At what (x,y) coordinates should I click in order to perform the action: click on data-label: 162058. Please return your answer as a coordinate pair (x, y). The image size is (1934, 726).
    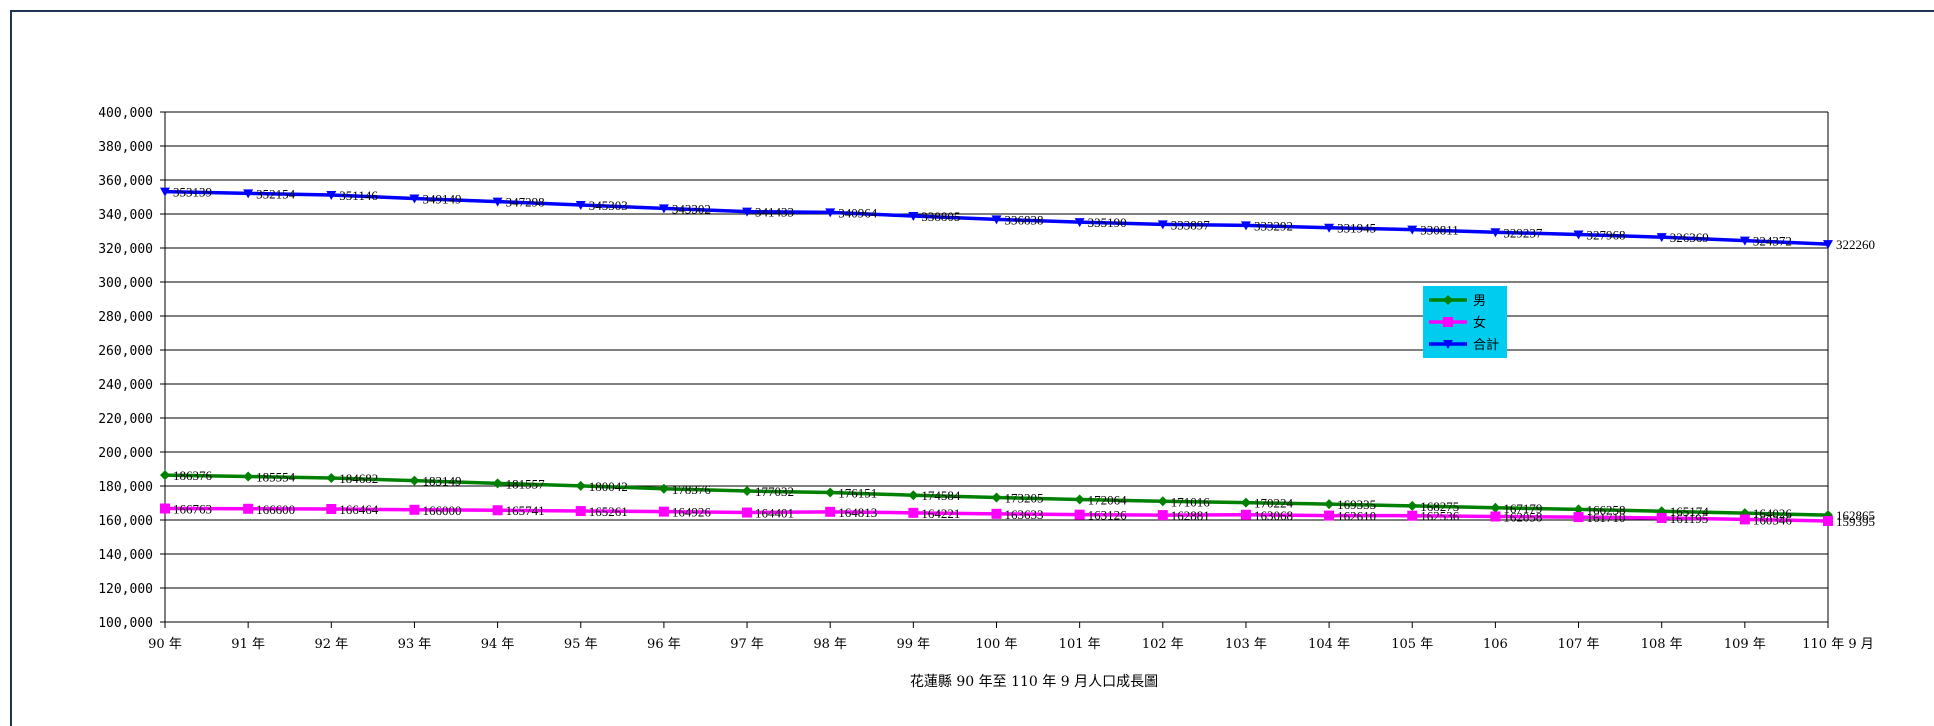
    Looking at the image, I should click on (1522, 517).